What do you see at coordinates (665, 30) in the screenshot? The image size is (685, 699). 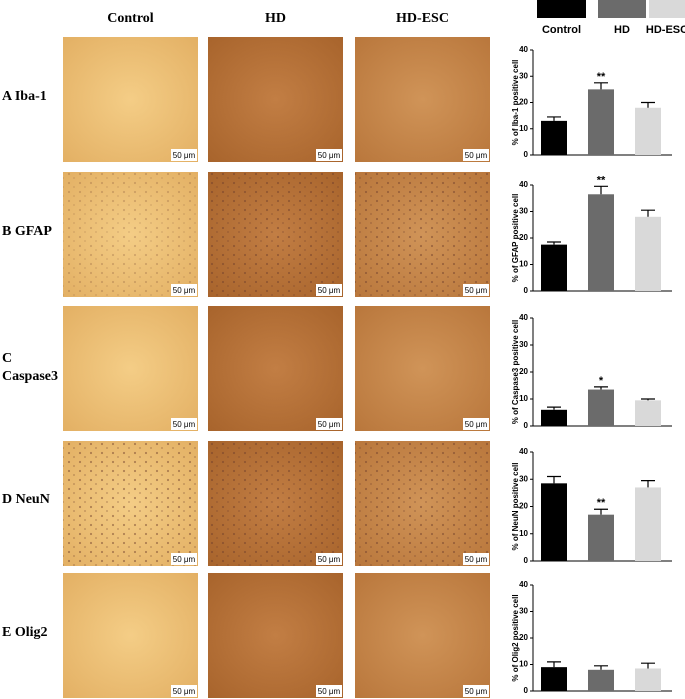 I see `legend-label: HD-ESC` at bounding box center [665, 30].